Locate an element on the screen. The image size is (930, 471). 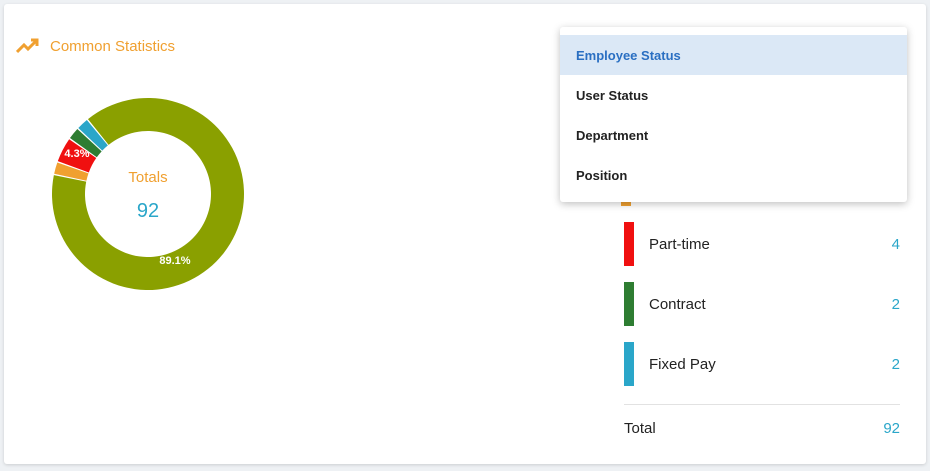
legend-value: 4 is located at coordinates (895, 244).